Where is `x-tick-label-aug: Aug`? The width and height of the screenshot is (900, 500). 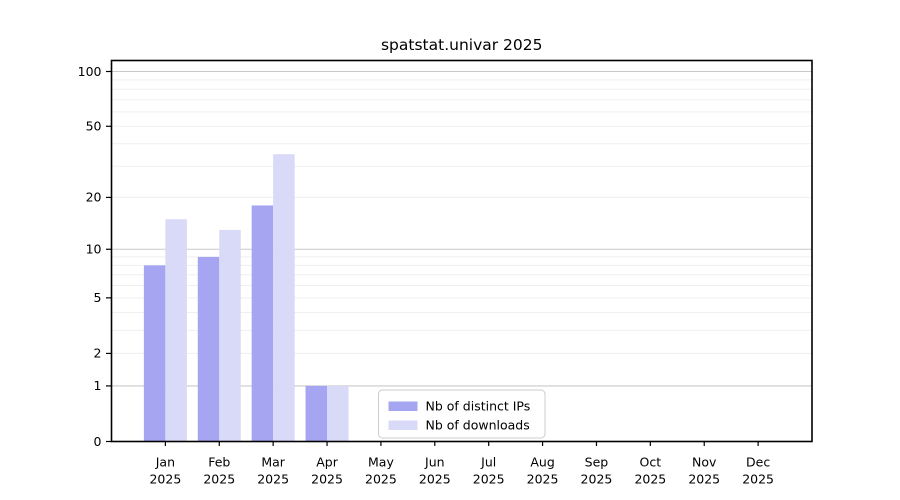 x-tick-label-aug: Aug is located at coordinates (542, 462).